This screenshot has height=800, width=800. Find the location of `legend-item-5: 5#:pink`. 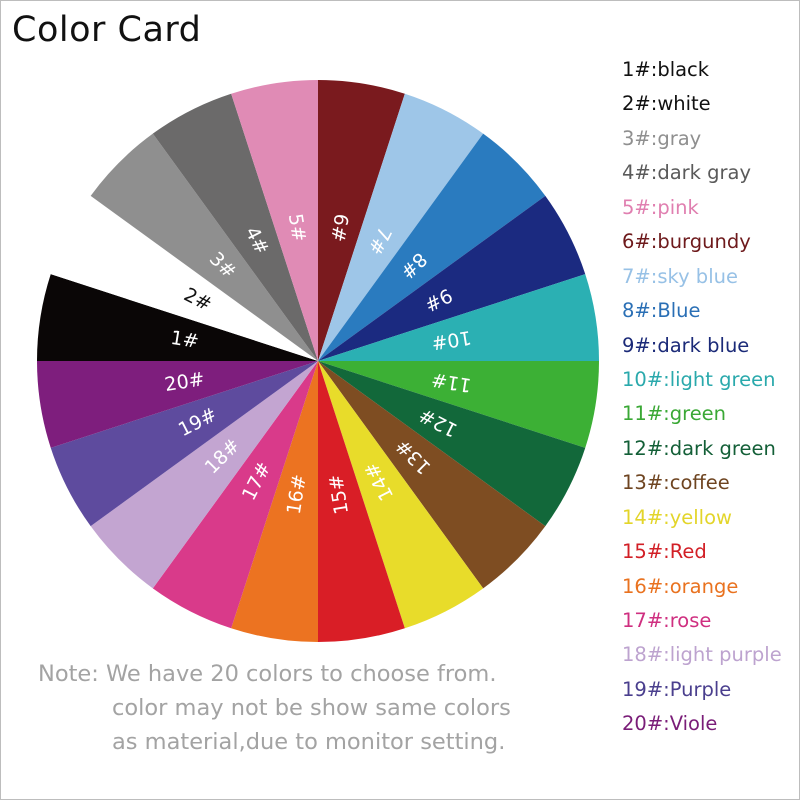

legend-item-5: 5#:pink is located at coordinates (660, 207).